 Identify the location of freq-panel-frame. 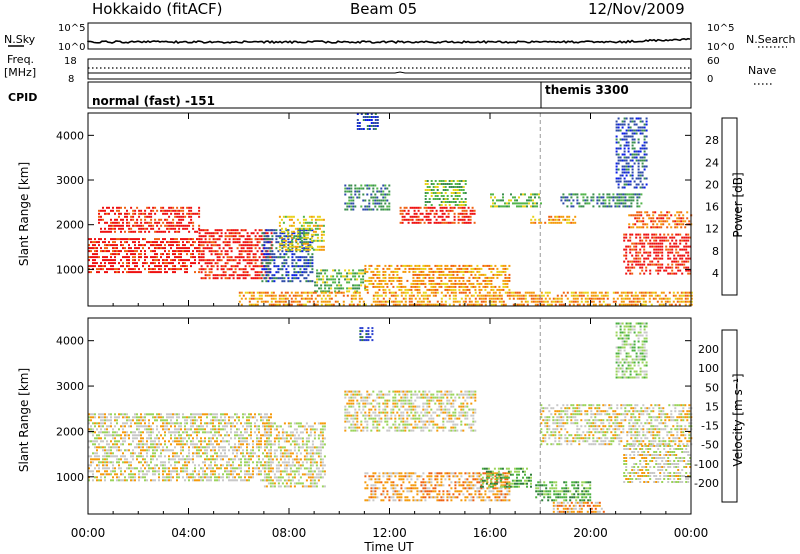
(389, 69).